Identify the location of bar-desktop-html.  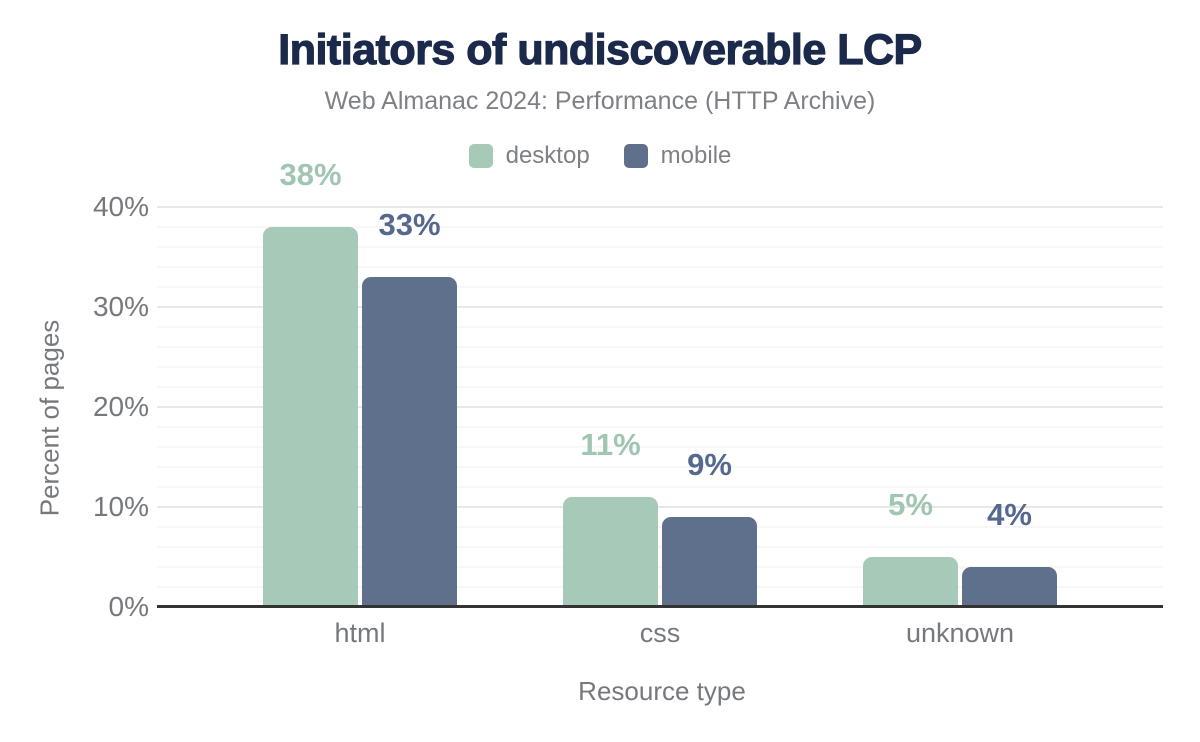
(310, 417).